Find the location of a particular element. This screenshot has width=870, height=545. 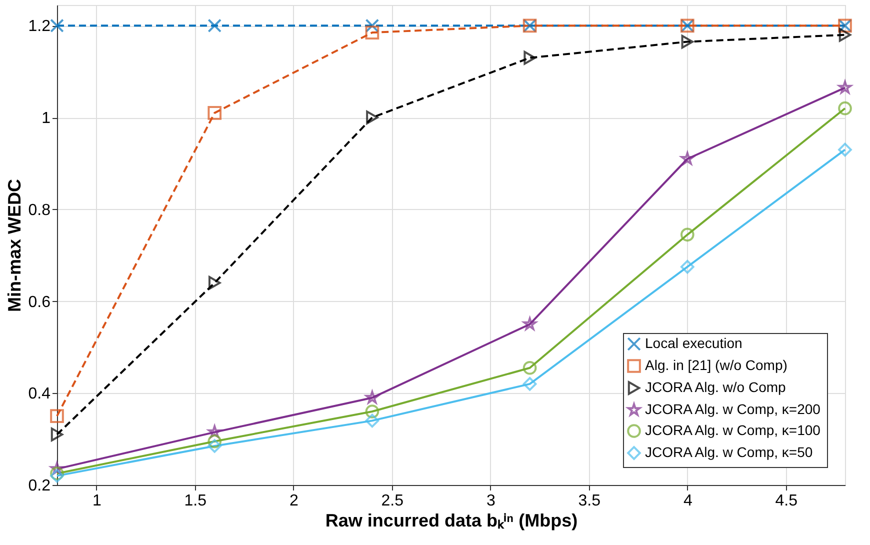

legend-label: Local execution is located at coordinates (693, 343).